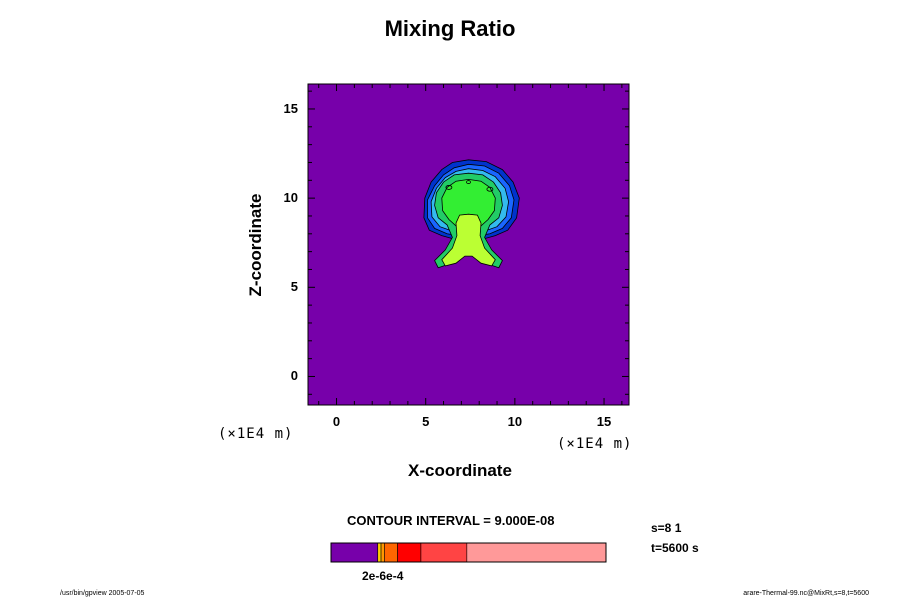  What do you see at coordinates (666, 528) in the screenshot?
I see `step-info: s=8 1` at bounding box center [666, 528].